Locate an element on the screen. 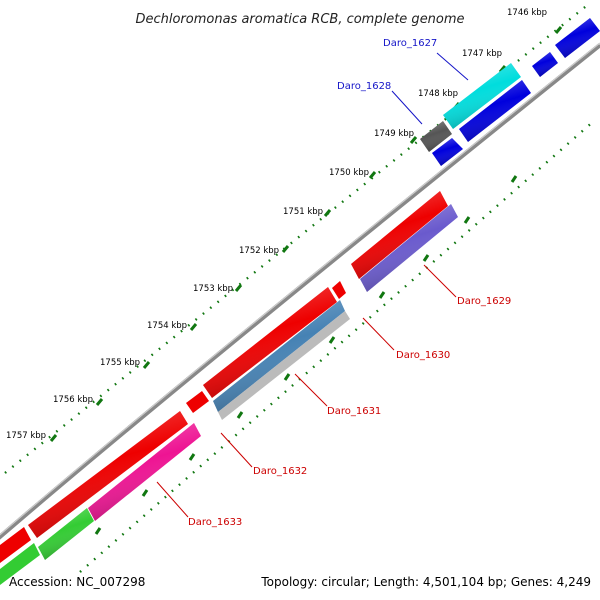  gene-daro-1633-shade is located at coordinates (144, 472).